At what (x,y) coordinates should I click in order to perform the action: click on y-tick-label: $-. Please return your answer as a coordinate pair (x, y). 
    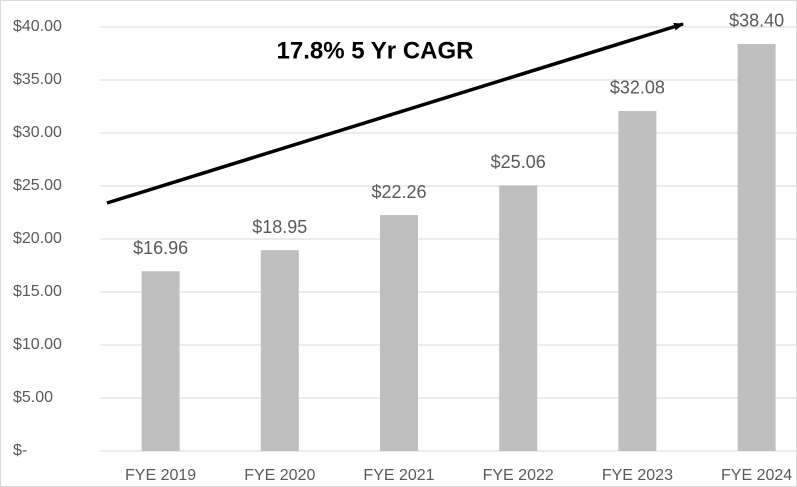
    Looking at the image, I should click on (20, 450).